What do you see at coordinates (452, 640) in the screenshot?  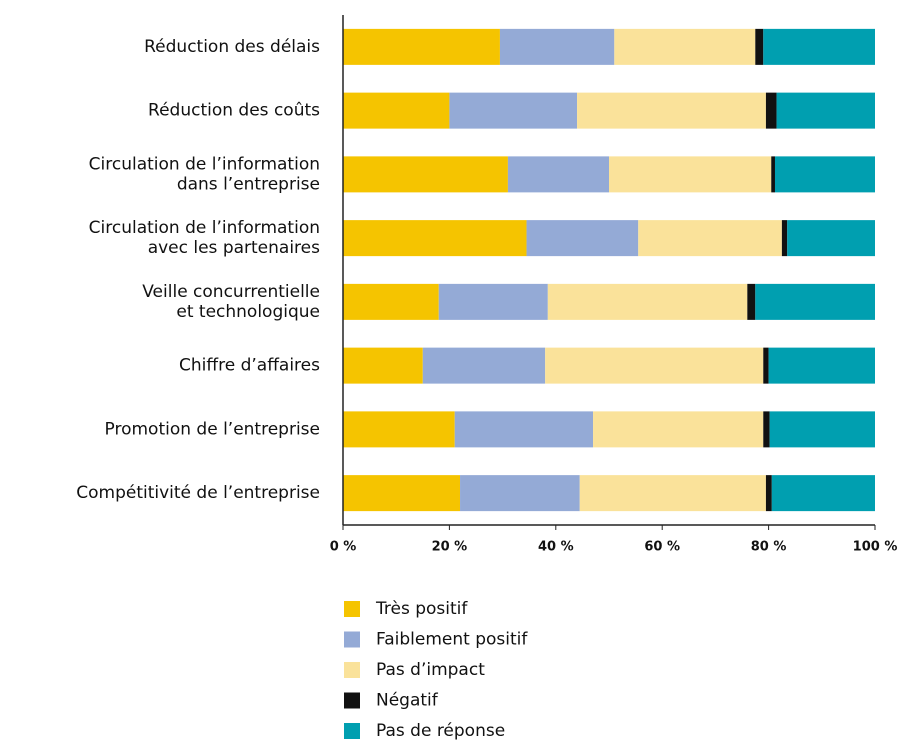 I see `legend-label: Faiblement positif` at bounding box center [452, 640].